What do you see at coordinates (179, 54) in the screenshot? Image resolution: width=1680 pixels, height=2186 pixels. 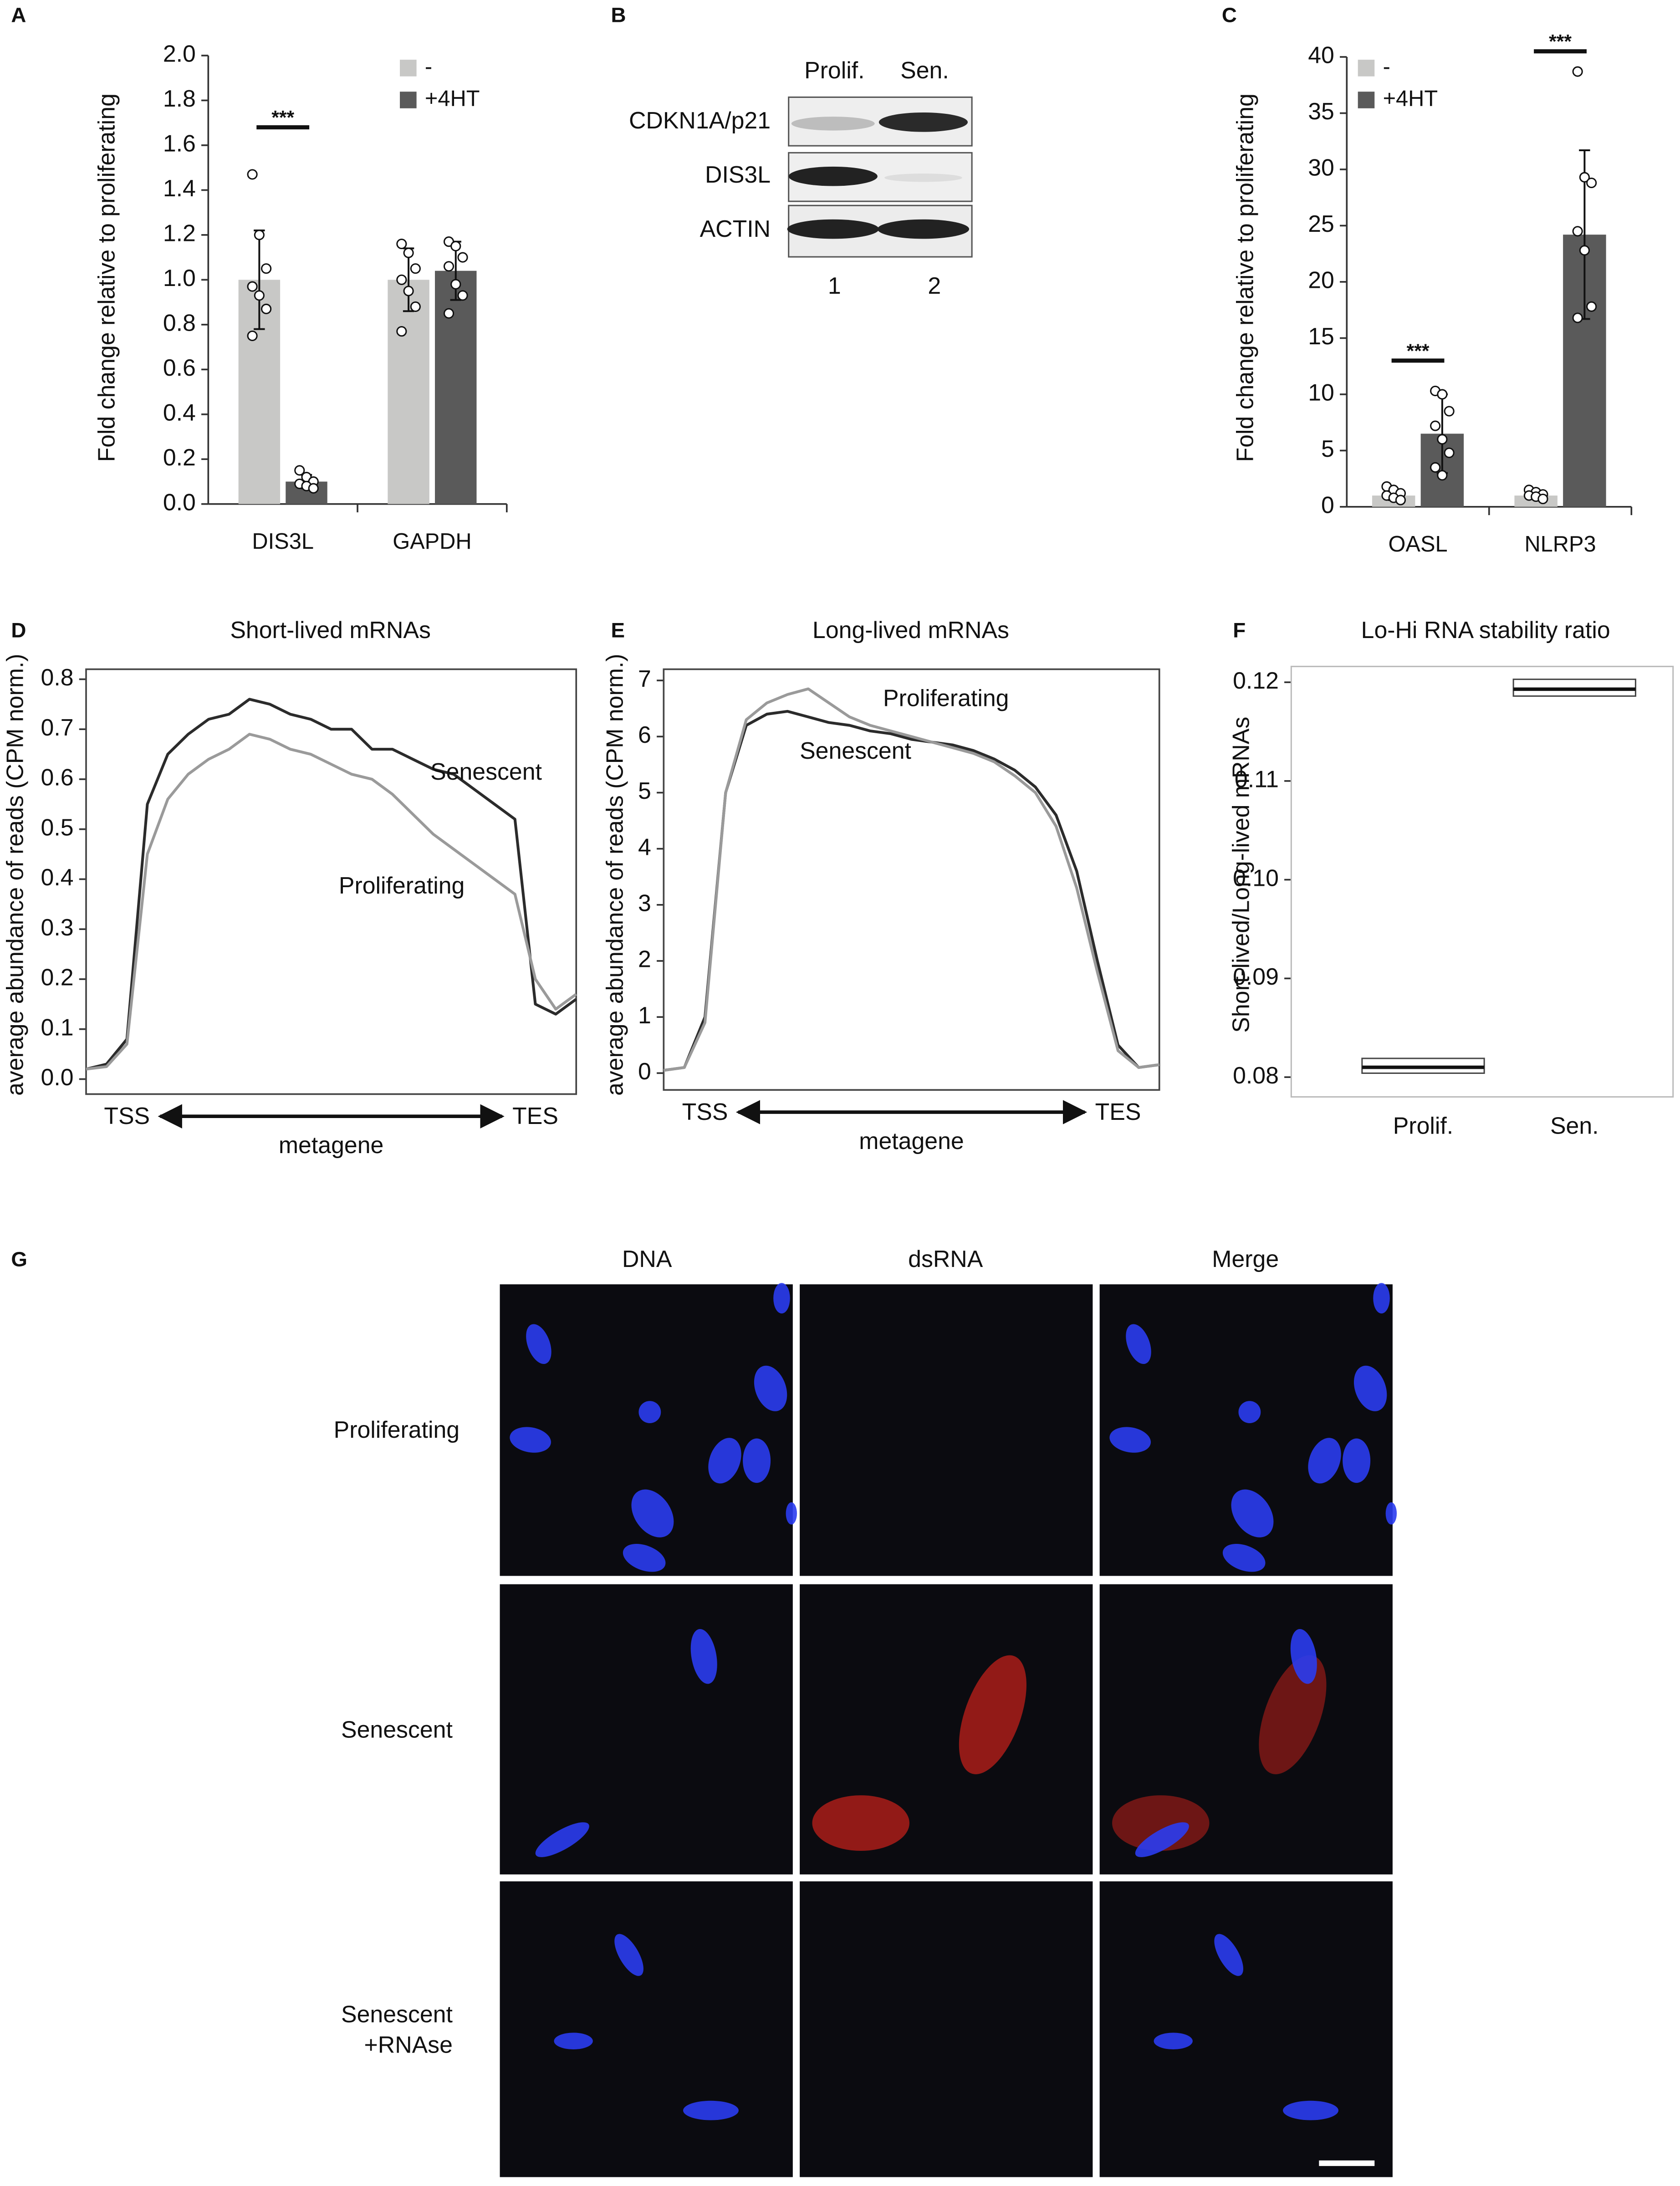 I see `y-tick-label: 2.0` at bounding box center [179, 54].